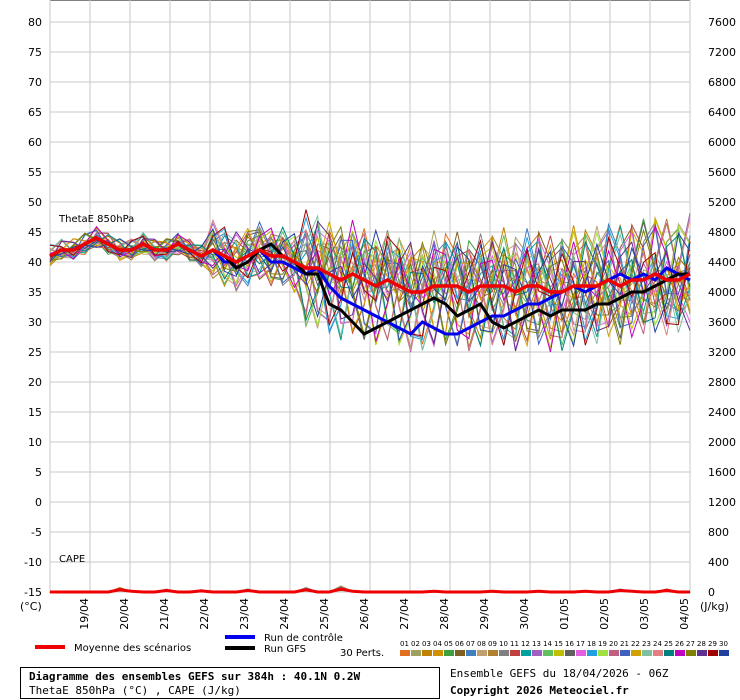 The image size is (740, 700). I want to click on y-tick-left: 0, so click(38, 502).